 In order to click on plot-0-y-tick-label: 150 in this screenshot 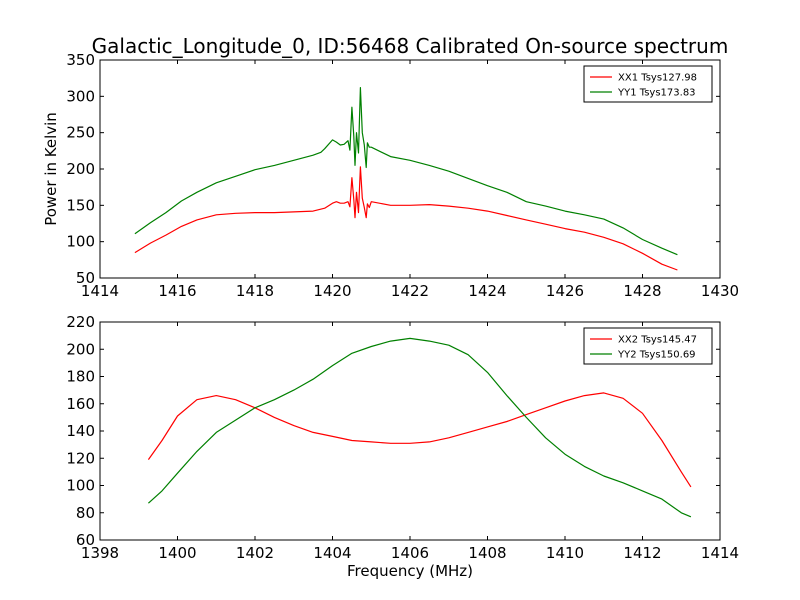, I will do `click(80, 205)`.